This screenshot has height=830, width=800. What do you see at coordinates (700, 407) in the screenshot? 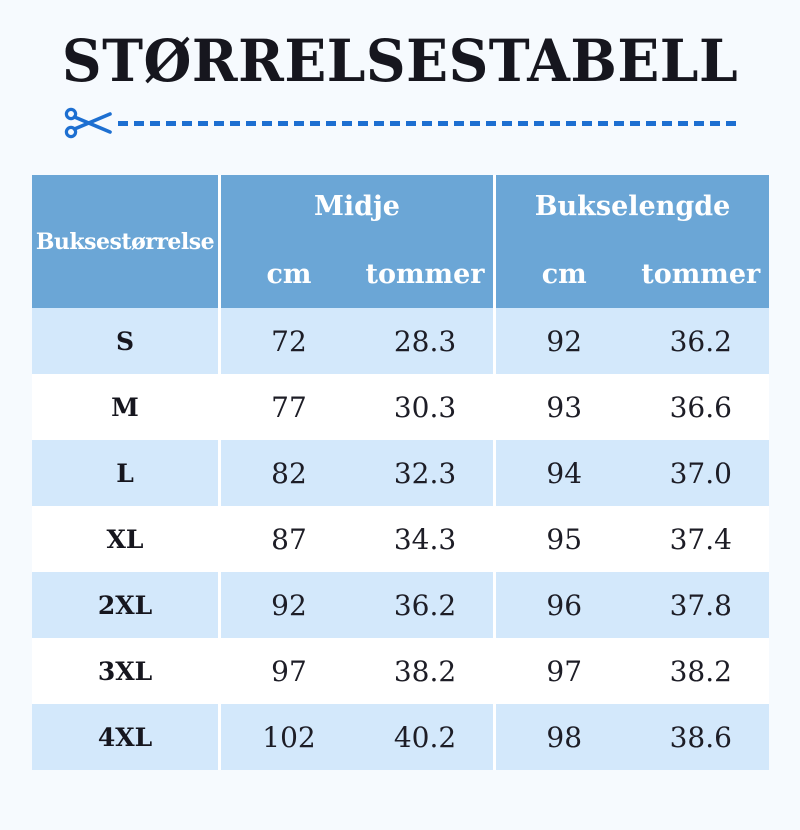
I see `bukselengde-tommer-value: 36.6` at bounding box center [700, 407].